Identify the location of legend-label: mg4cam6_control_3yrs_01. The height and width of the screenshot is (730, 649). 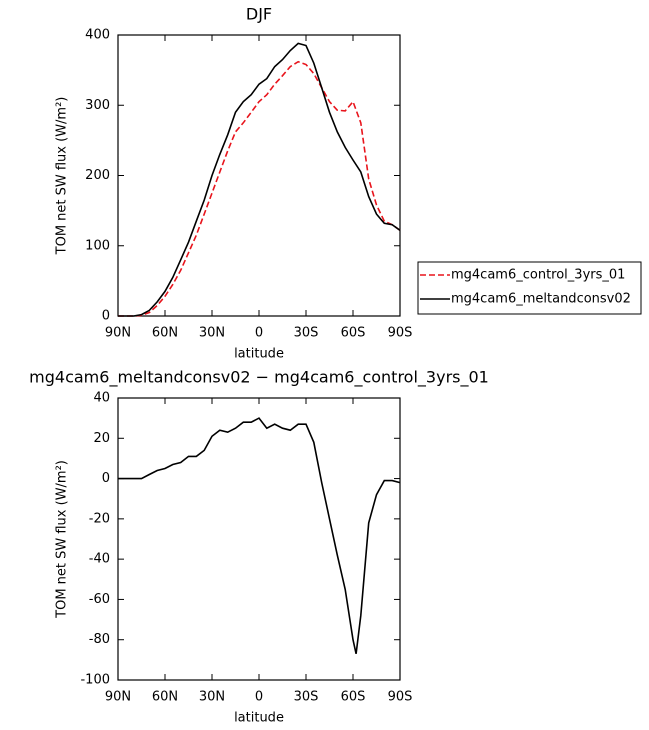
(538, 275).